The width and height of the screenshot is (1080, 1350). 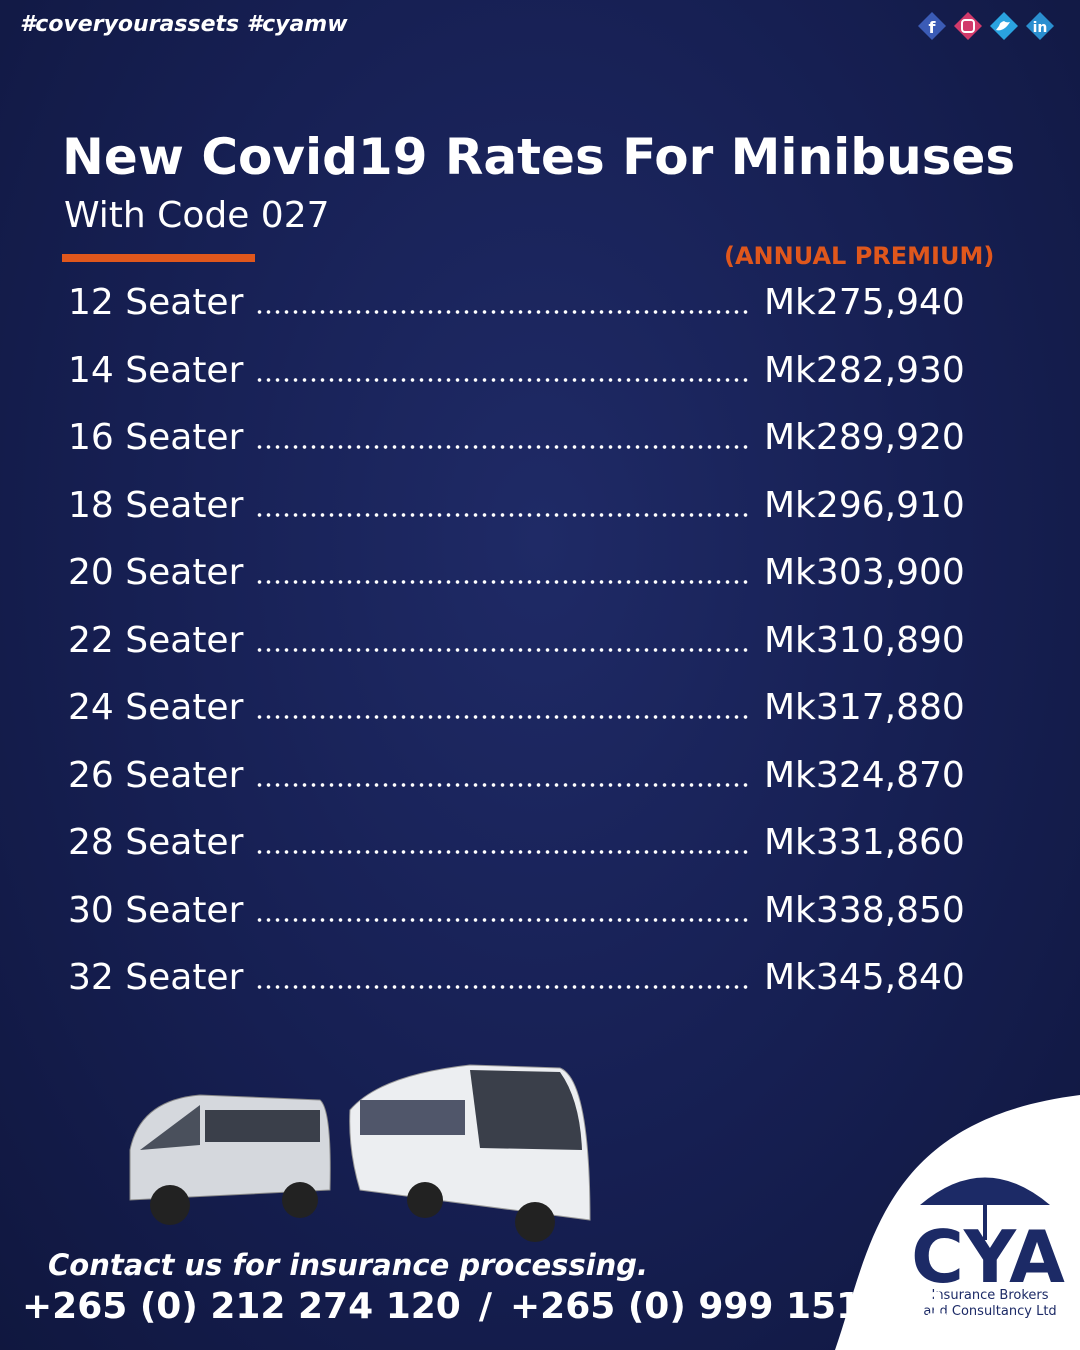 I want to click on linkedin-icon: in, so click(x=1040, y=28).